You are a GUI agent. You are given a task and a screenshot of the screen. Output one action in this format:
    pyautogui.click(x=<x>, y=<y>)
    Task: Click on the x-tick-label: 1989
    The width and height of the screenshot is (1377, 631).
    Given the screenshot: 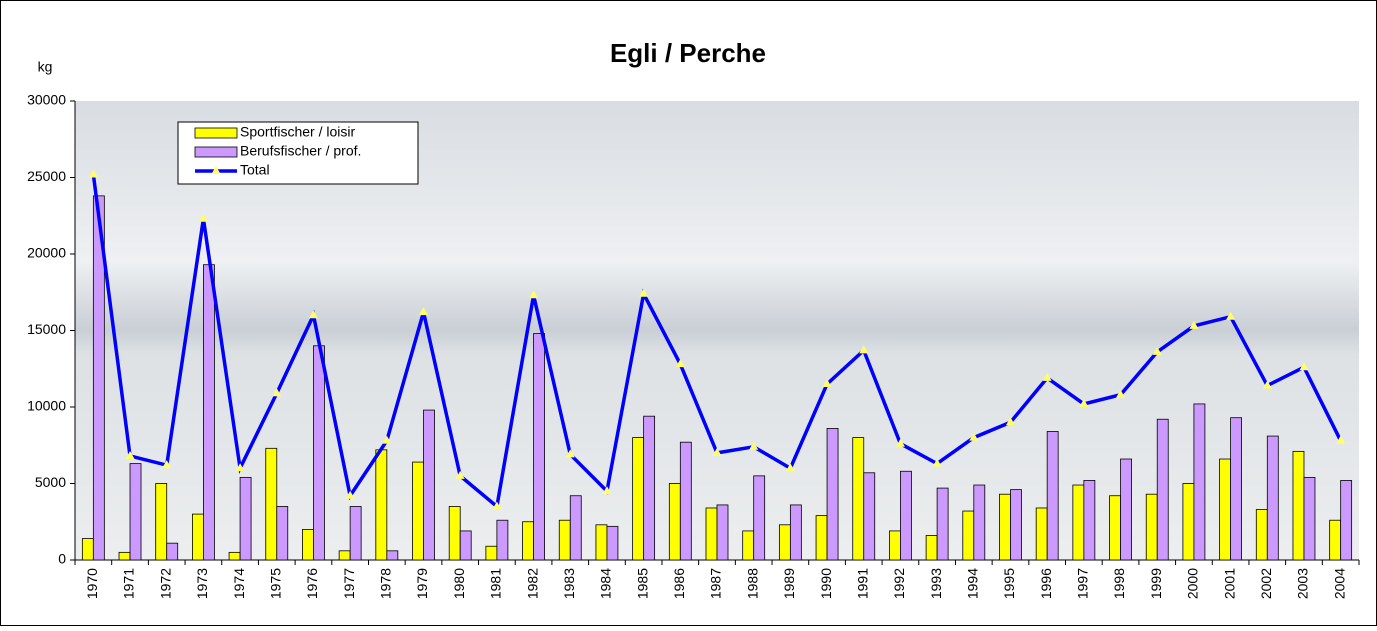 What is the action you would take?
    pyautogui.click(x=789, y=583)
    